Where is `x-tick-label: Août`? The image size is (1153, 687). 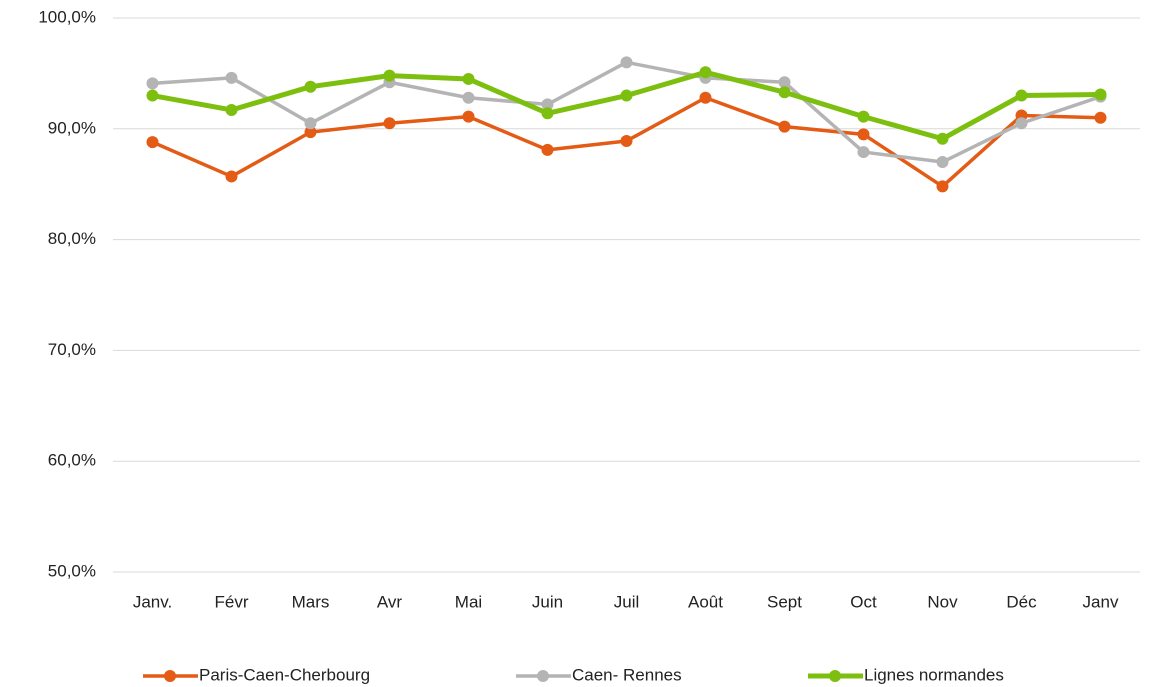 x-tick-label: Août is located at coordinates (705, 601).